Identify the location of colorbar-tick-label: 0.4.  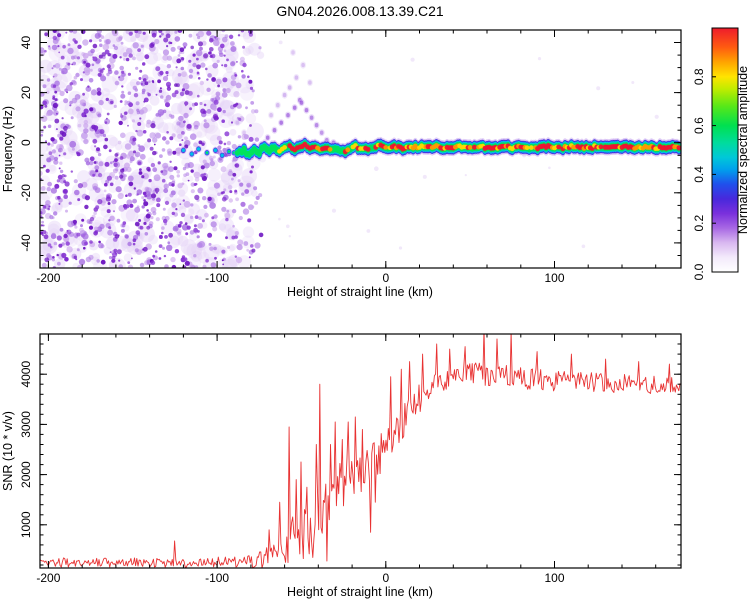
(699, 174).